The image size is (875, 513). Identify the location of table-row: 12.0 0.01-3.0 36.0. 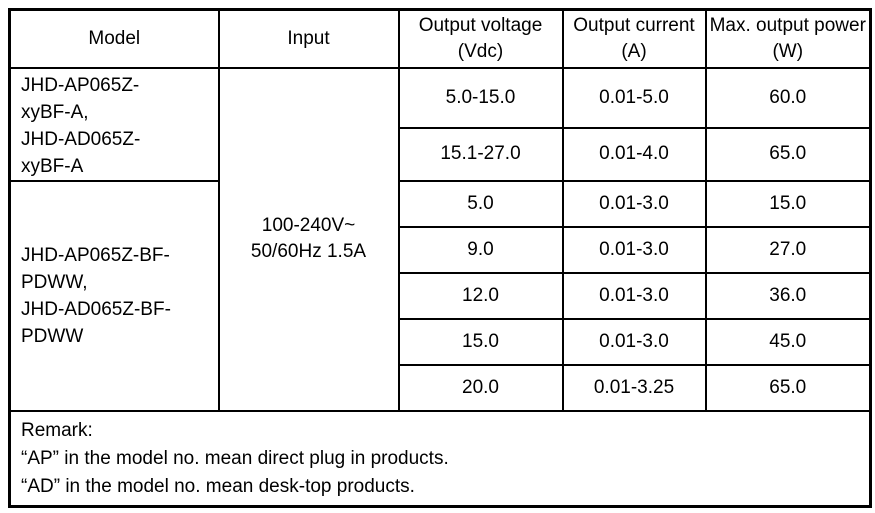
(441, 295).